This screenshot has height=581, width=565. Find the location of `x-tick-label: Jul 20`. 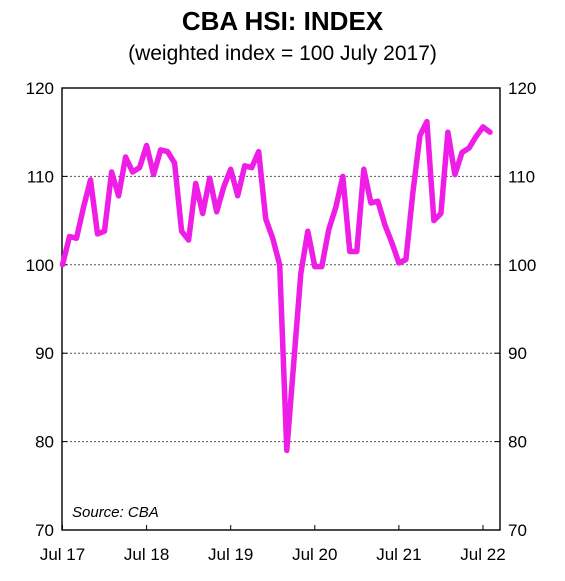

x-tick-label: Jul 20 is located at coordinates (314, 554).